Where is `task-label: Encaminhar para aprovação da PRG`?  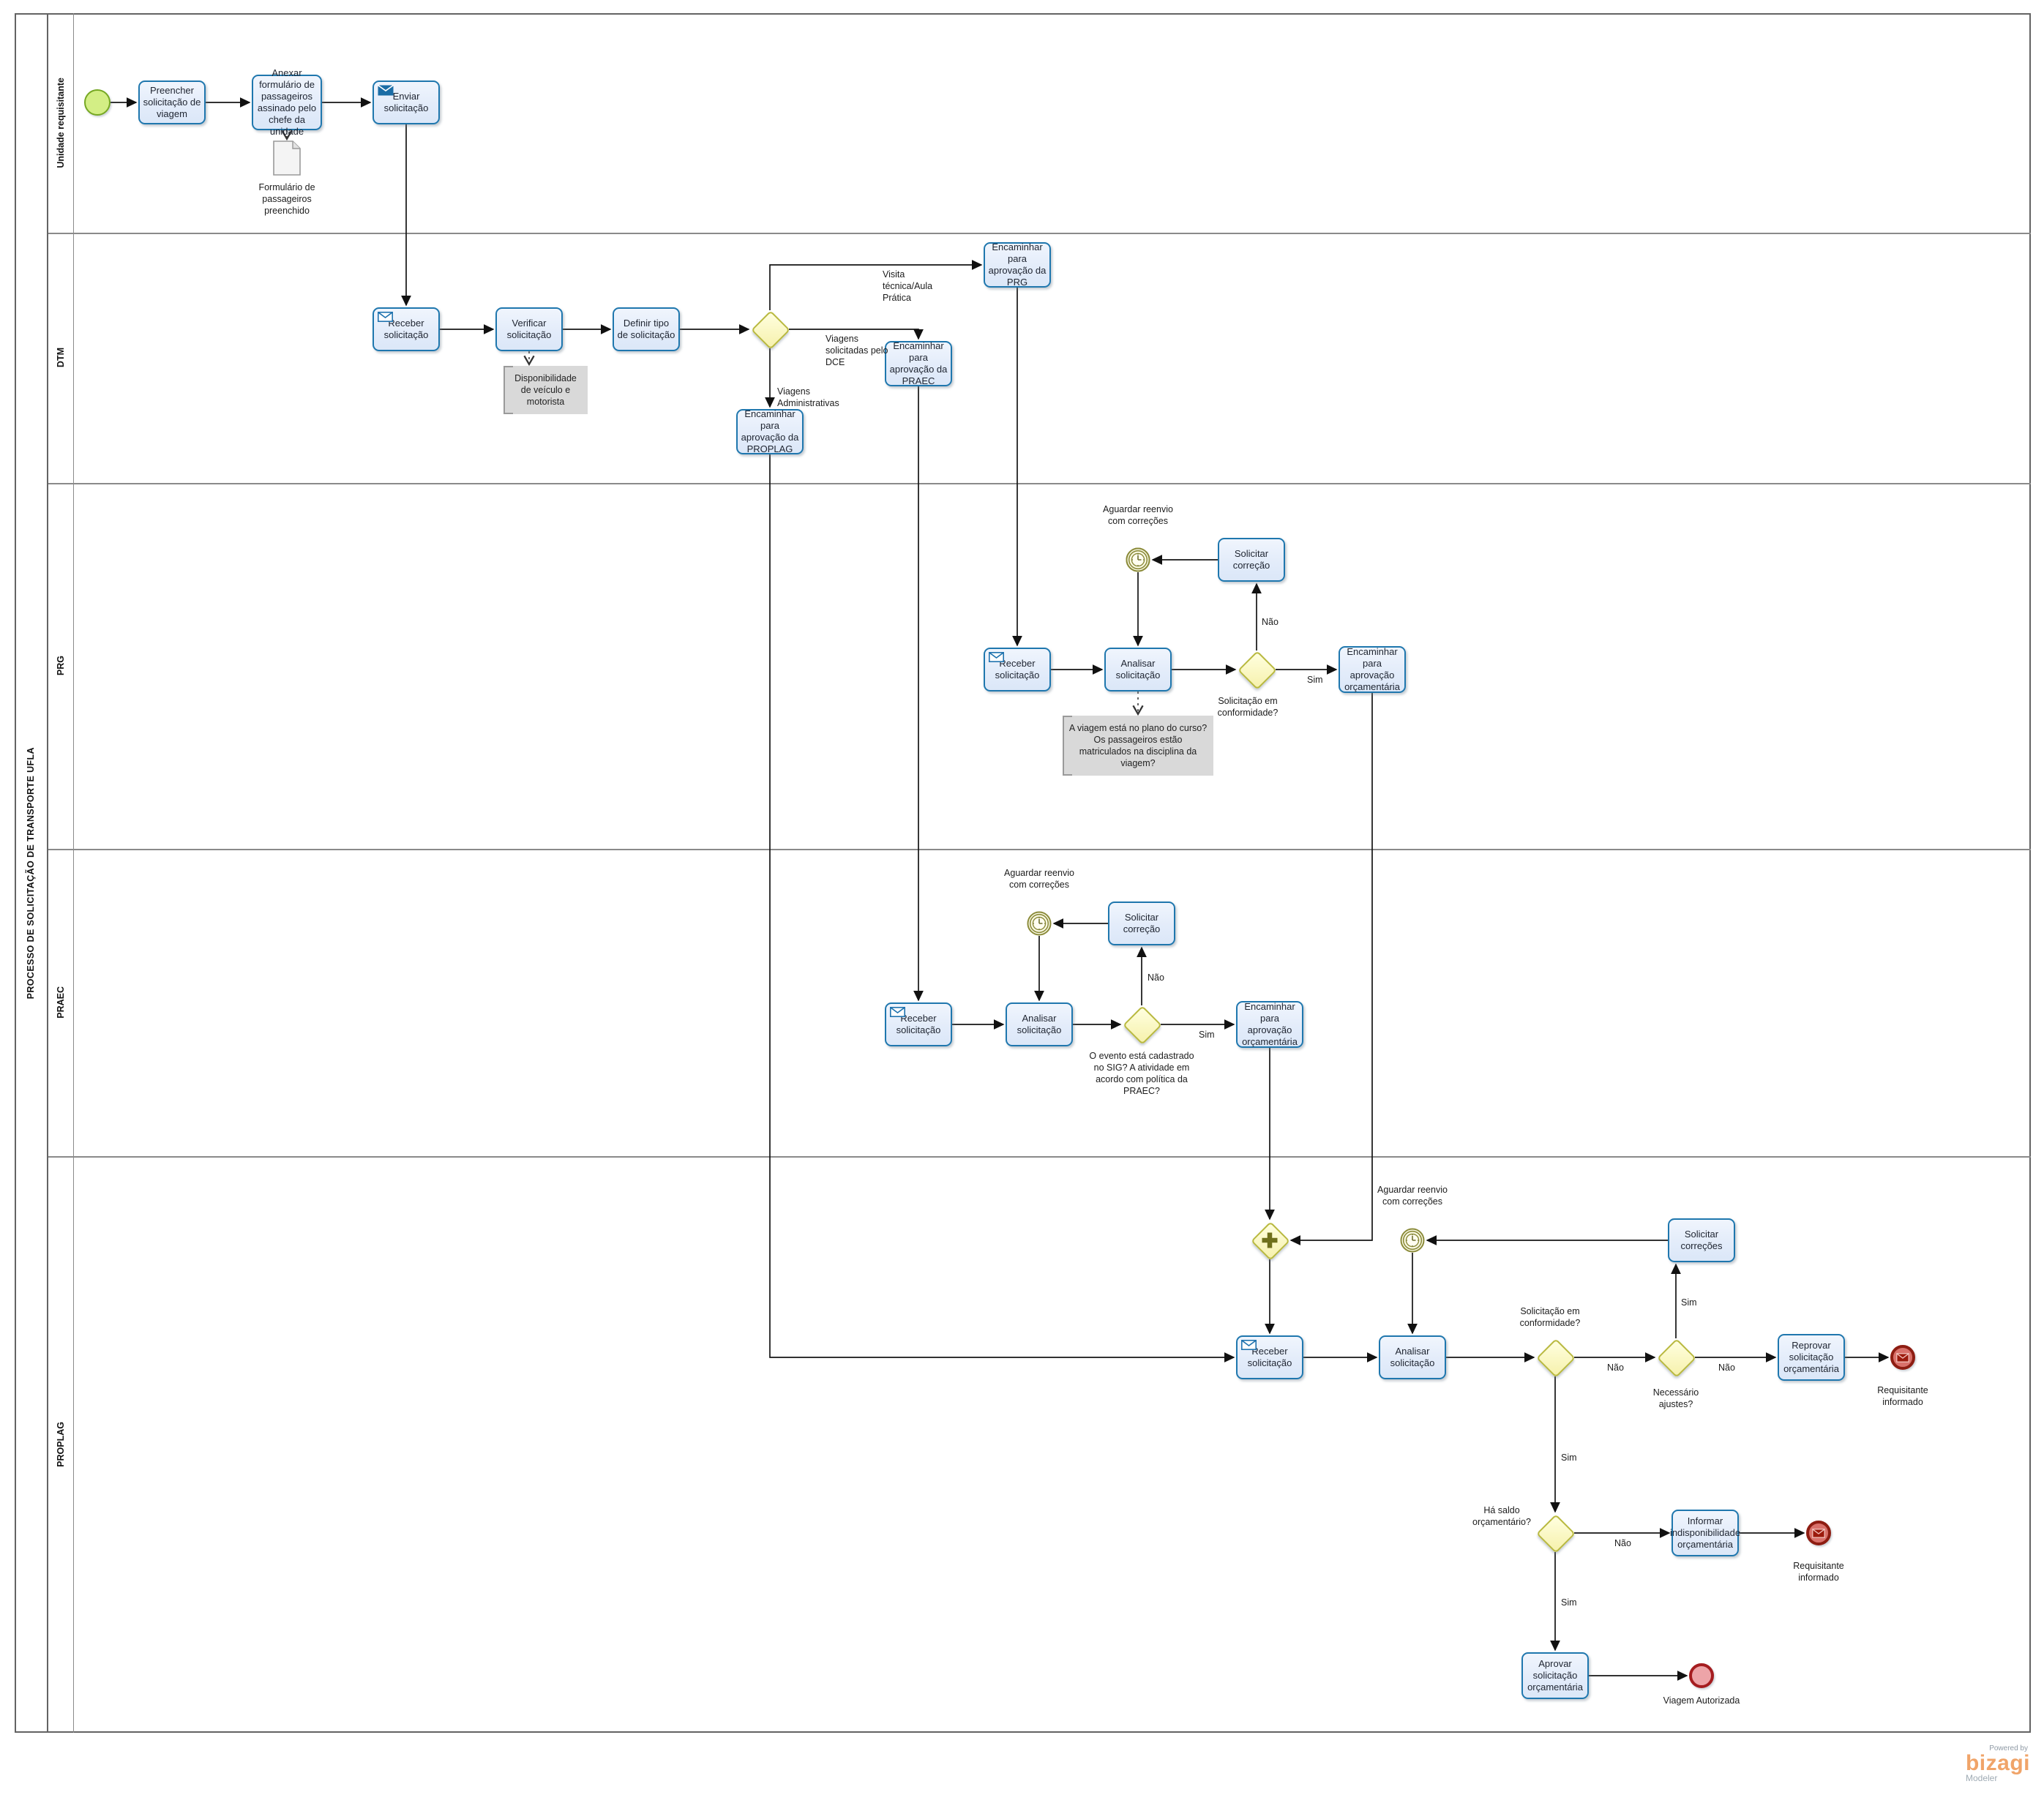
task-label: Encaminhar para aprovação da PRG is located at coordinates (1017, 264).